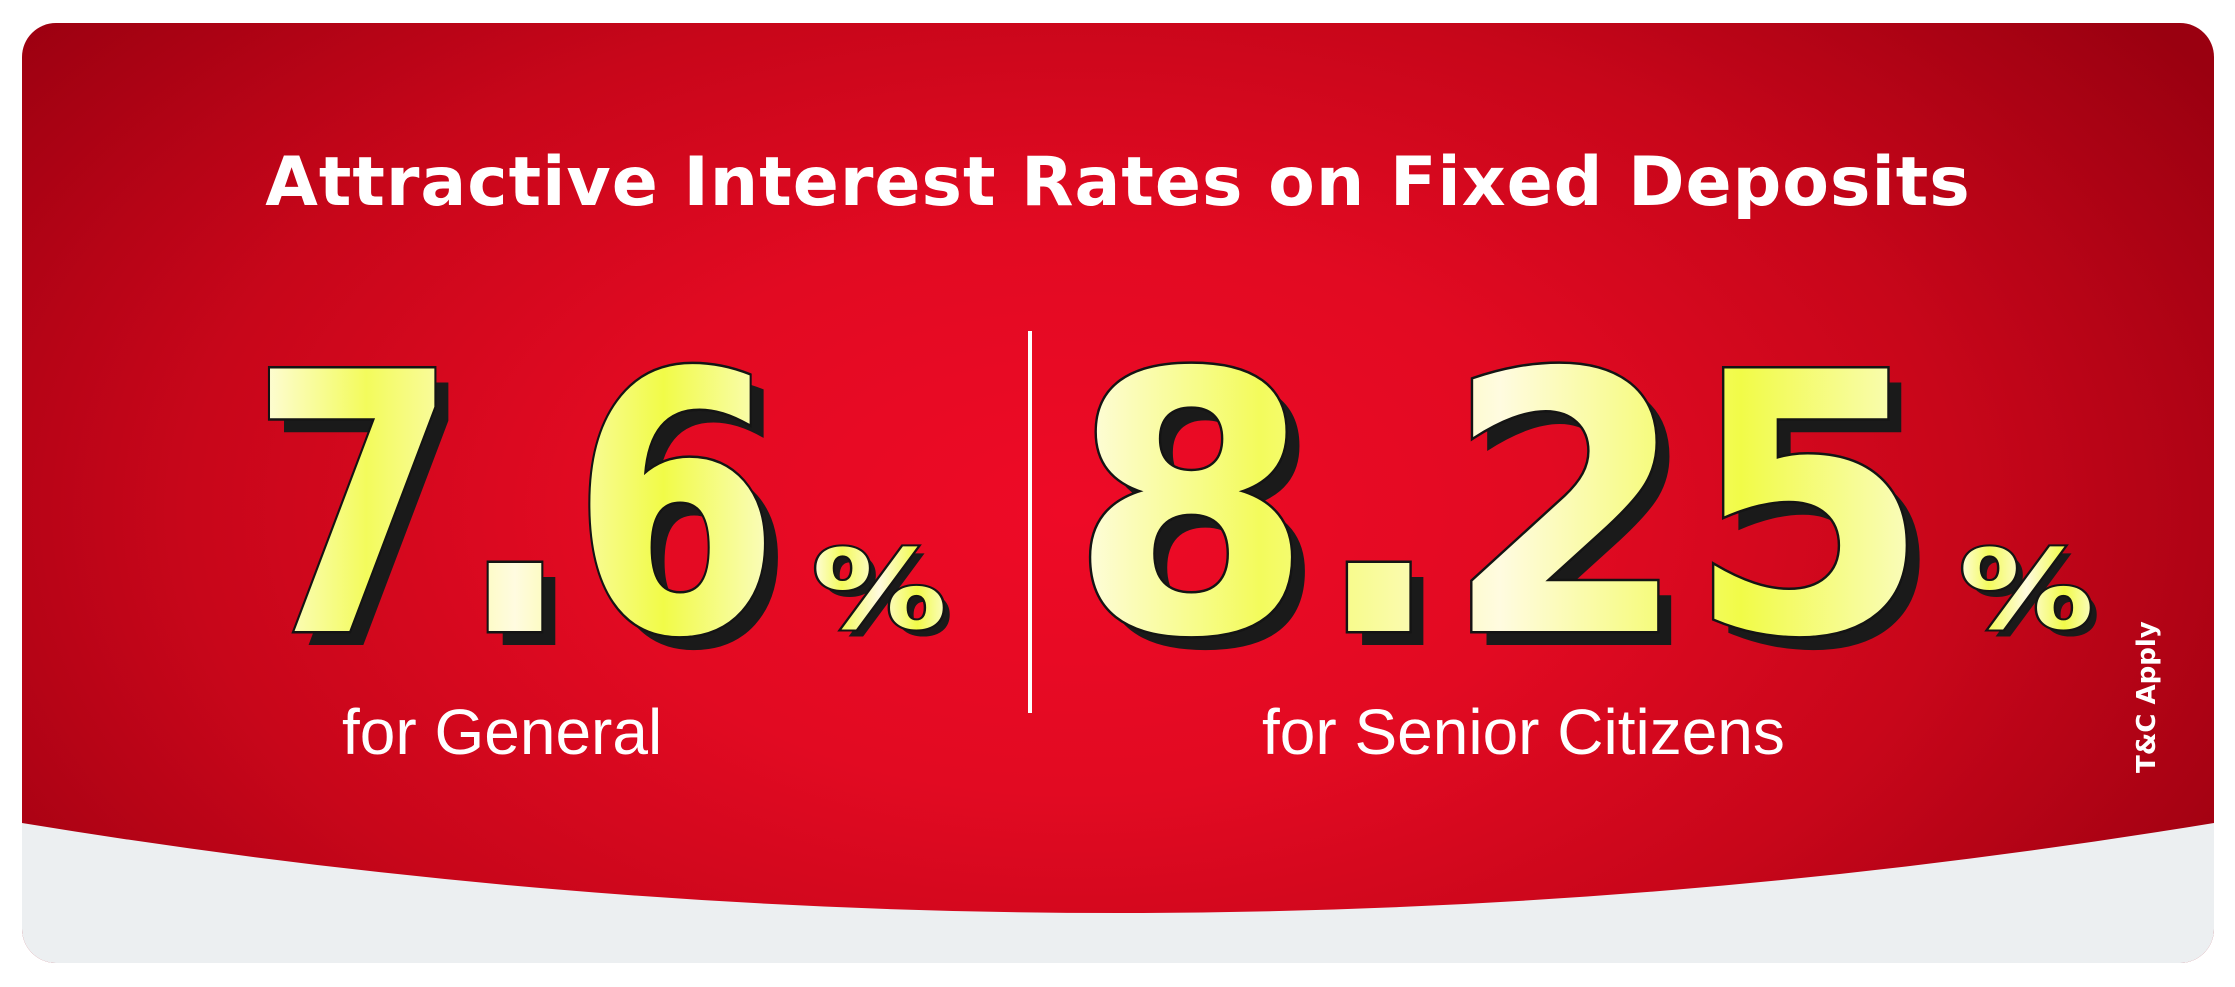 This screenshot has height=987, width=2235. I want to click on general-caption: for General, so click(502, 732).